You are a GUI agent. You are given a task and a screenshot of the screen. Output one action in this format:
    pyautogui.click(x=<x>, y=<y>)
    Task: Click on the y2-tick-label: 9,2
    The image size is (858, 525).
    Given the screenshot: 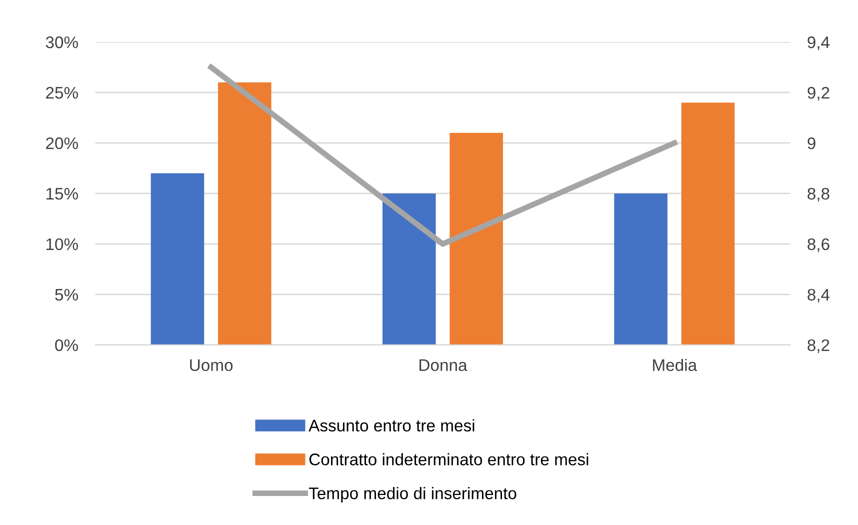 What is the action you would take?
    pyautogui.click(x=819, y=93)
    